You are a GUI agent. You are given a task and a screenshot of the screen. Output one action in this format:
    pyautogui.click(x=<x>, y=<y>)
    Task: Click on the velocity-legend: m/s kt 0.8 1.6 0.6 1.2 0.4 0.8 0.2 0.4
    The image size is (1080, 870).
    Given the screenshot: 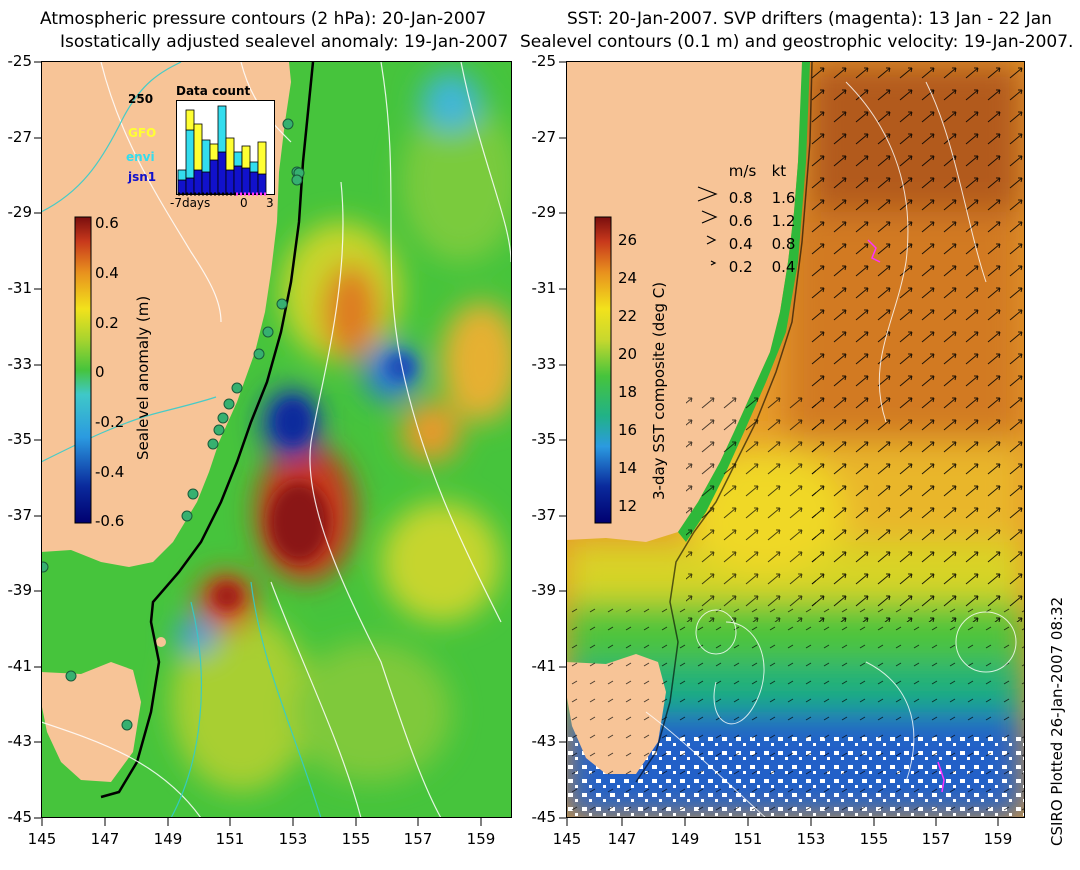 What is the action you would take?
    pyautogui.click(x=745, y=219)
    